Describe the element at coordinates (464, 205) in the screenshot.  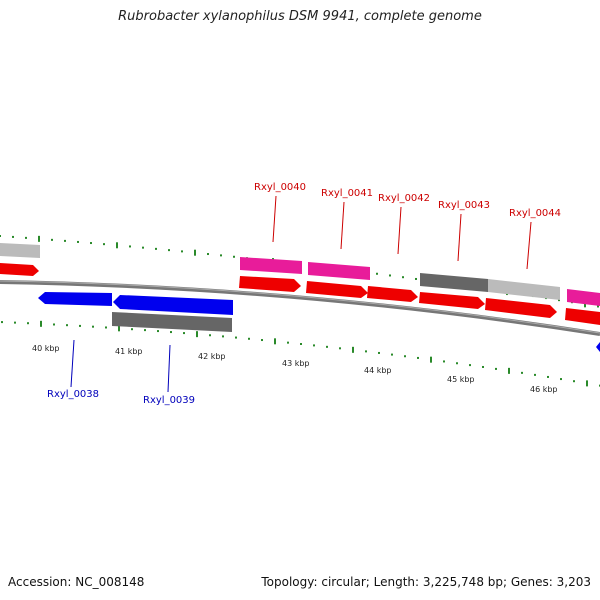
I see `gene-label-top: Rxyl_0043` at that location.